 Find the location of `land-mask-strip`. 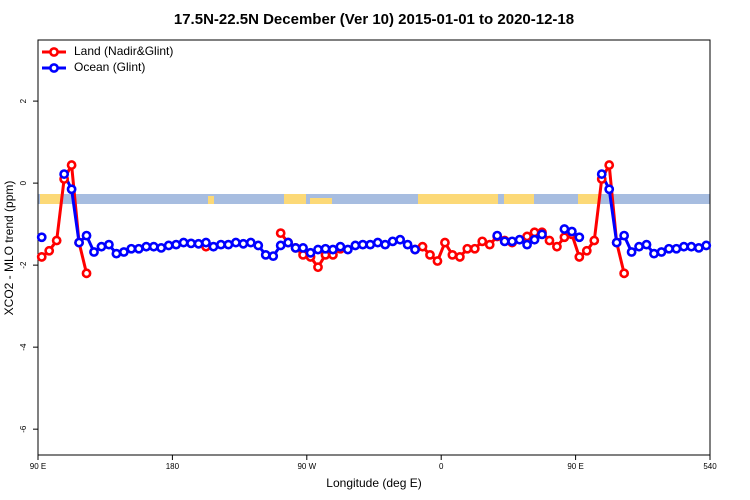

land-mask-strip is located at coordinates (374, 199).